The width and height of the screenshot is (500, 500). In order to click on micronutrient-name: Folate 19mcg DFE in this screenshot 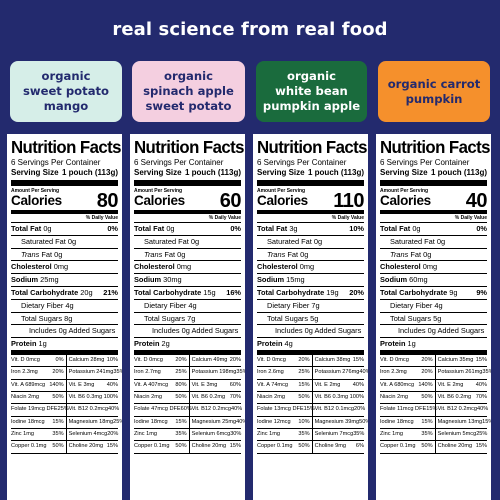, I will do `click(34, 409)`.